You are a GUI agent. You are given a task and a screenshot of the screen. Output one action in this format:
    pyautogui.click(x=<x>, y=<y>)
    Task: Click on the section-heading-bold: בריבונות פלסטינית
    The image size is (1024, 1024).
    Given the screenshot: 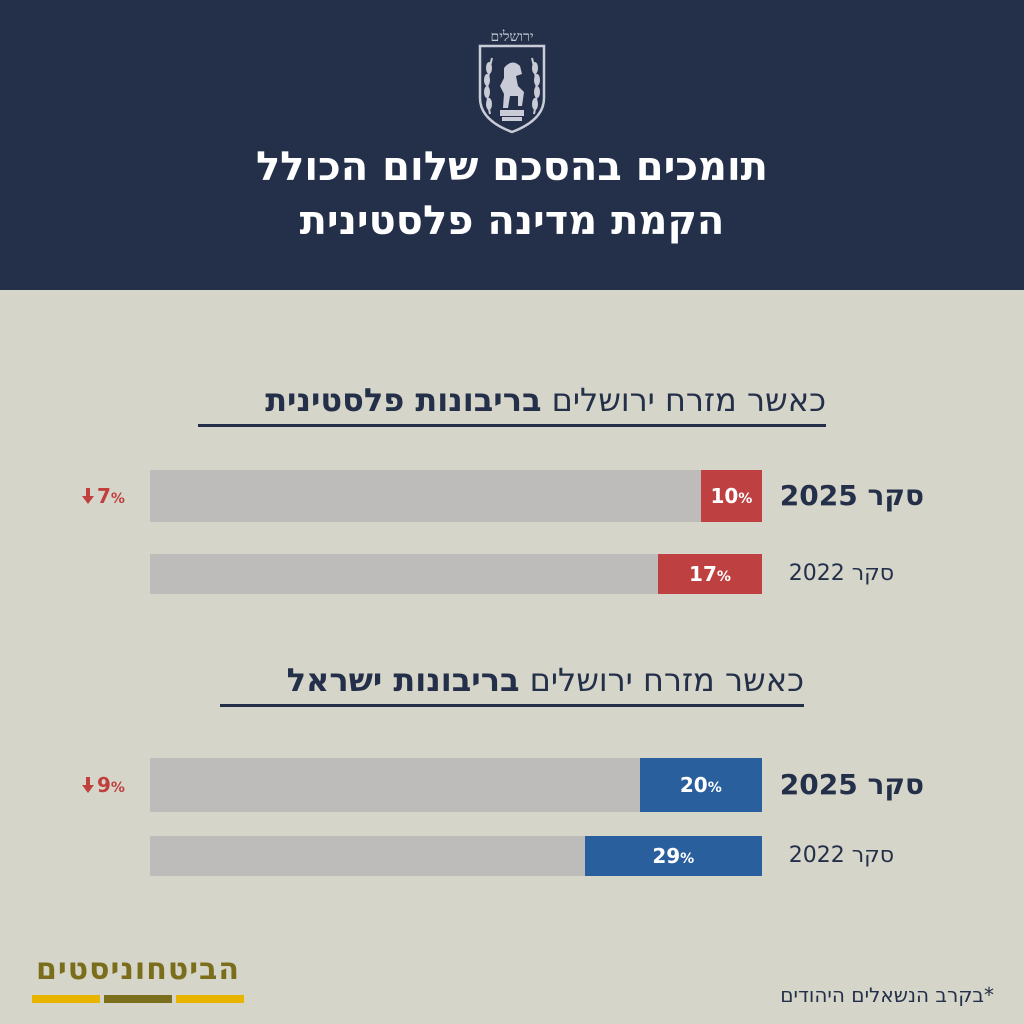 What is the action you would take?
    pyautogui.click(x=403, y=400)
    